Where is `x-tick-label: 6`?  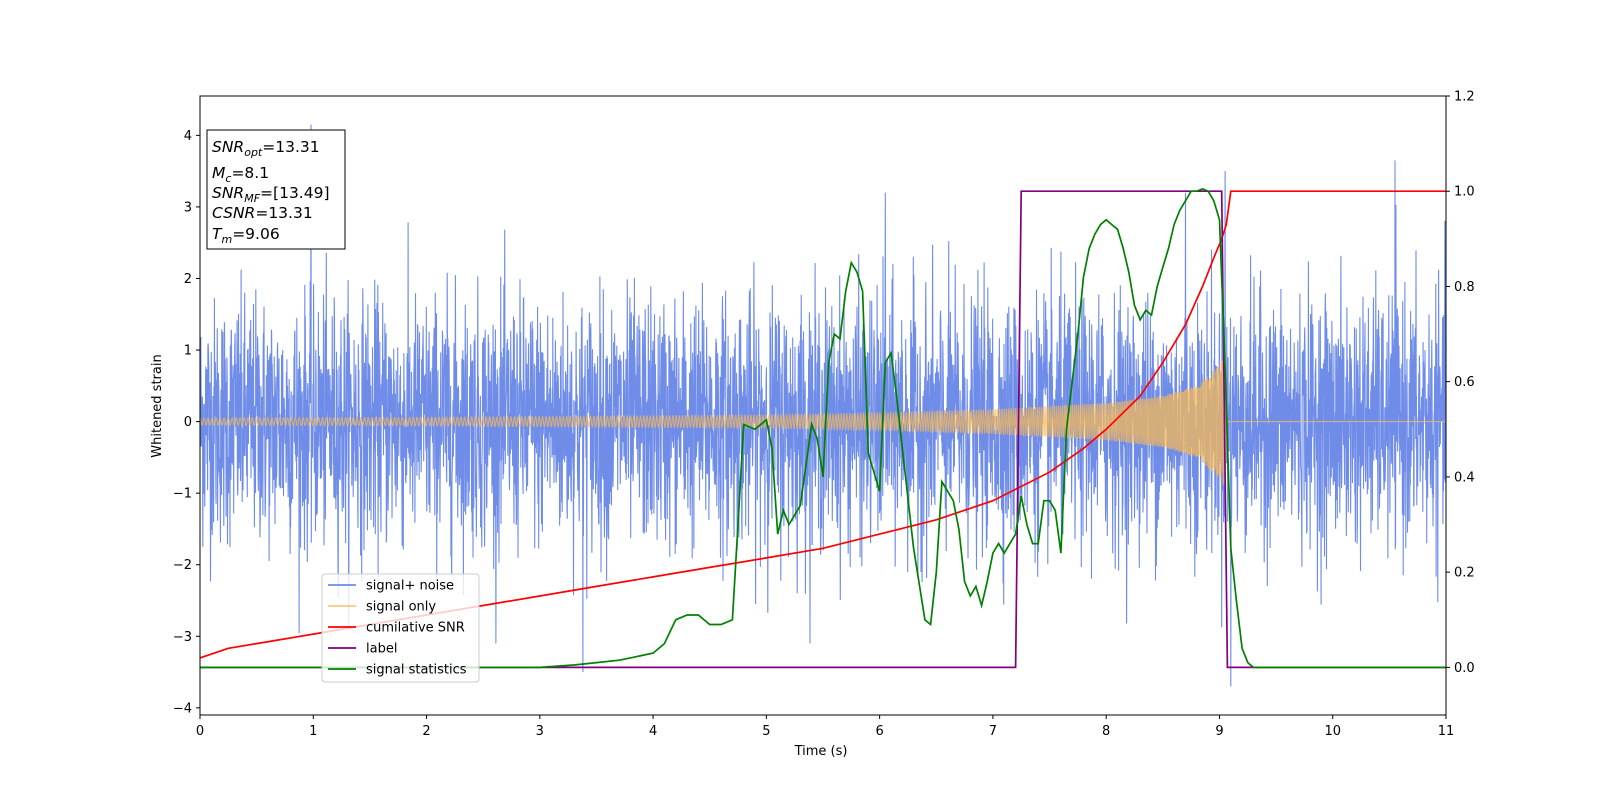
x-tick-label: 6 is located at coordinates (879, 731).